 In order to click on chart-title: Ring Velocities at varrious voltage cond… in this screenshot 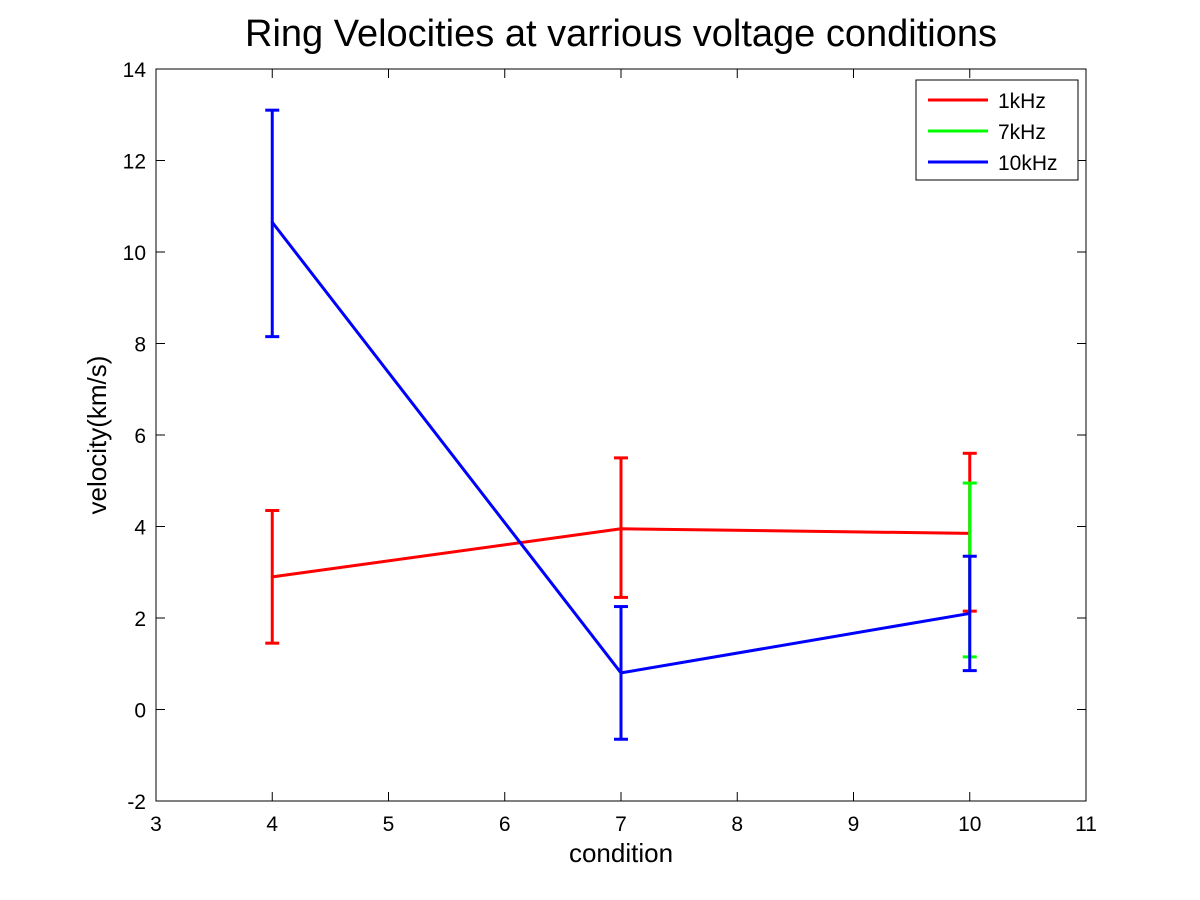, I will do `click(621, 34)`.